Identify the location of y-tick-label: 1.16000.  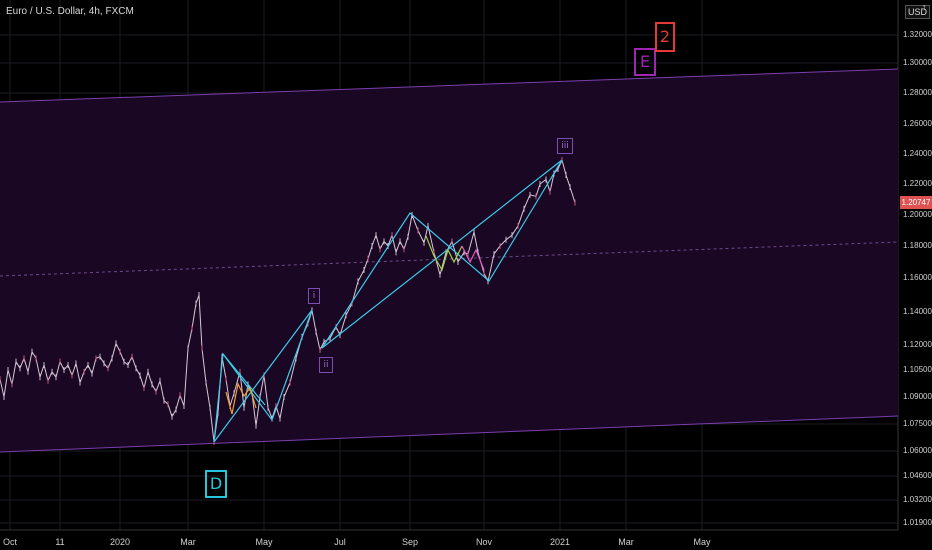
(917, 277).